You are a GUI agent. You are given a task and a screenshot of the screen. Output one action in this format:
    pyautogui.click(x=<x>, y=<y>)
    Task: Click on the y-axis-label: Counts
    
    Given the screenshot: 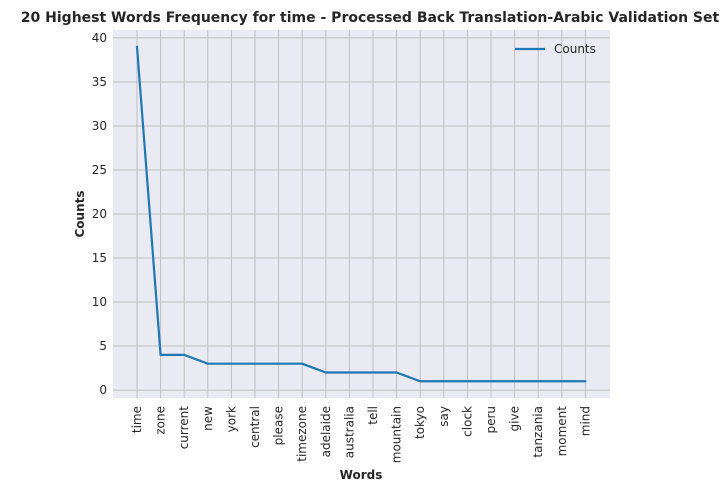 What is the action you would take?
    pyautogui.click(x=80, y=213)
    